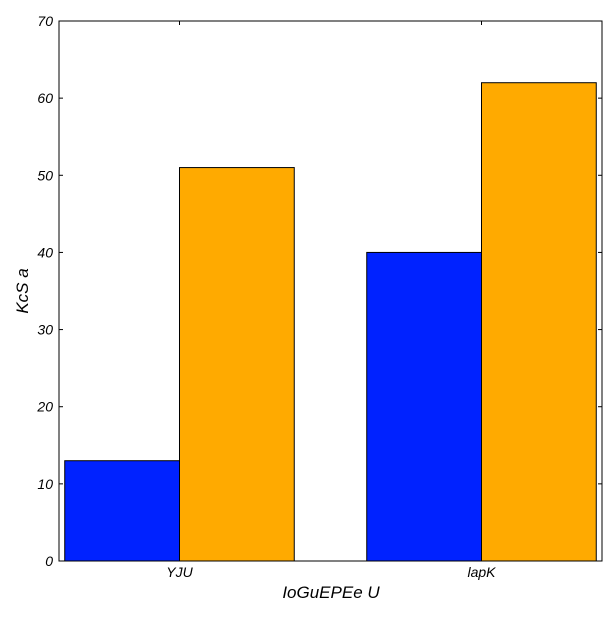 The width and height of the screenshot is (616, 621). I want to click on y-tick-label: 30, so click(45, 330).